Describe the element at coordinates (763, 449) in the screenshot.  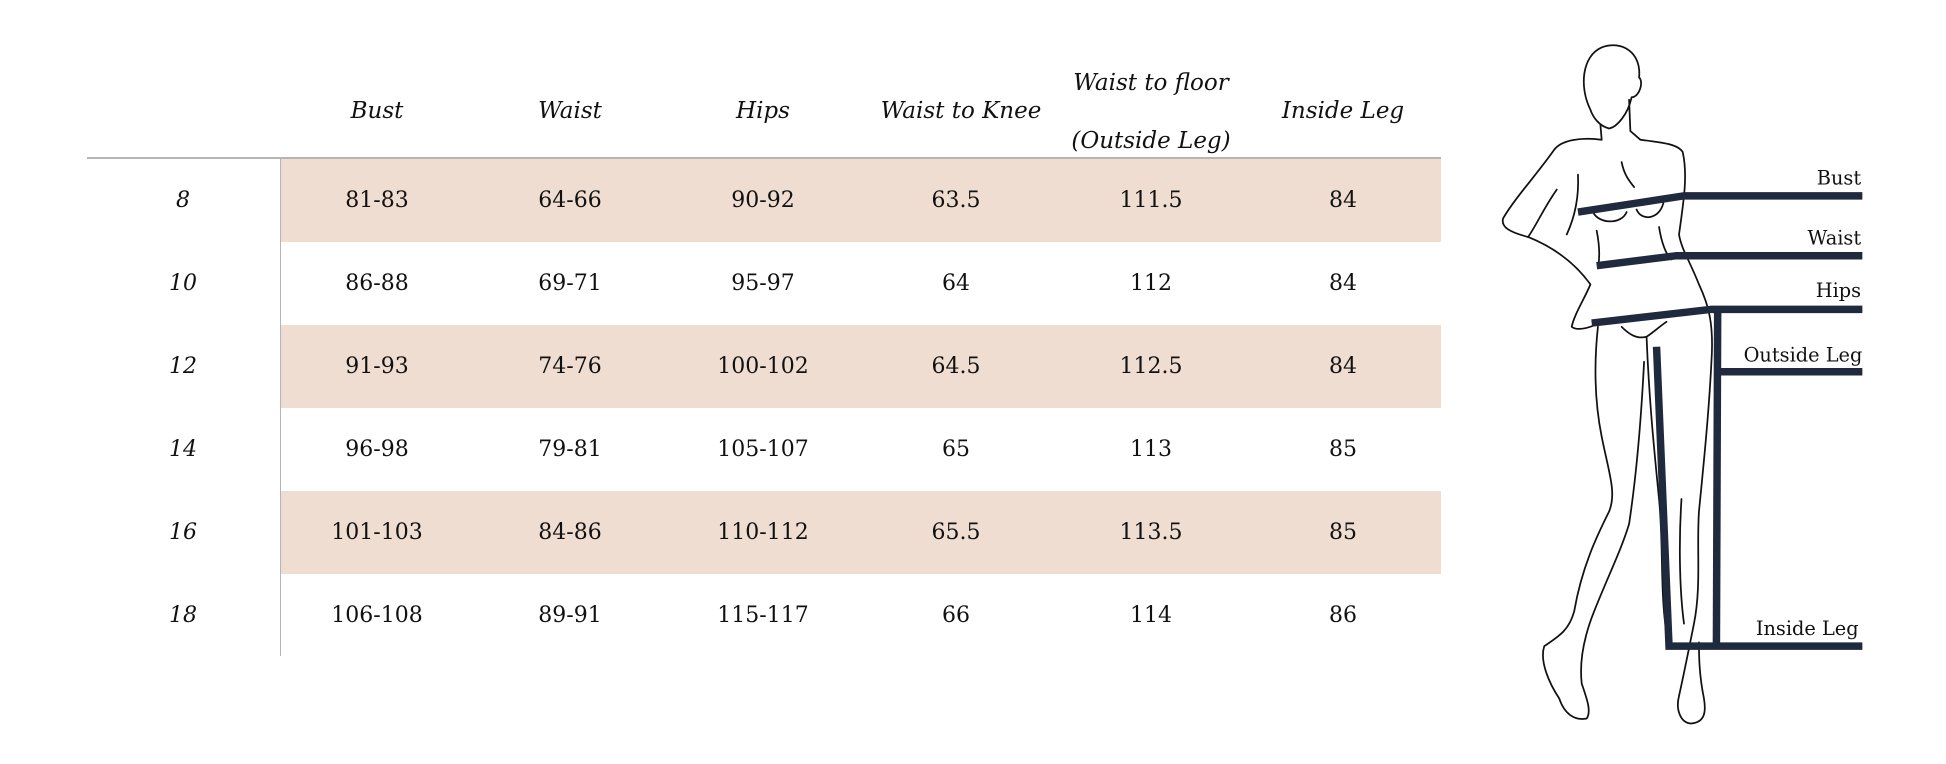
I see `table-cell: 105-107` at that location.